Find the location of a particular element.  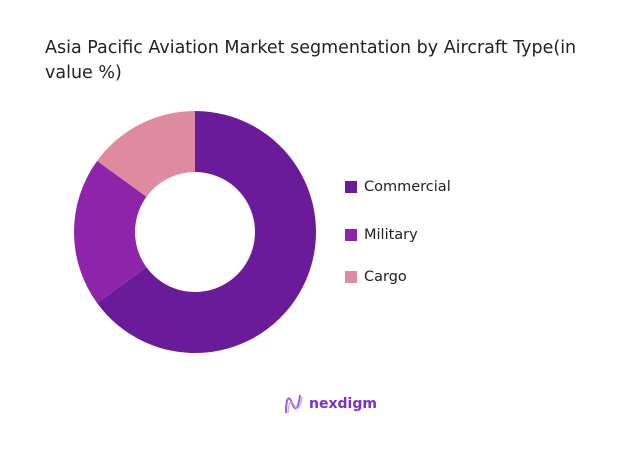

legend-item-military: Military is located at coordinates (381, 235).